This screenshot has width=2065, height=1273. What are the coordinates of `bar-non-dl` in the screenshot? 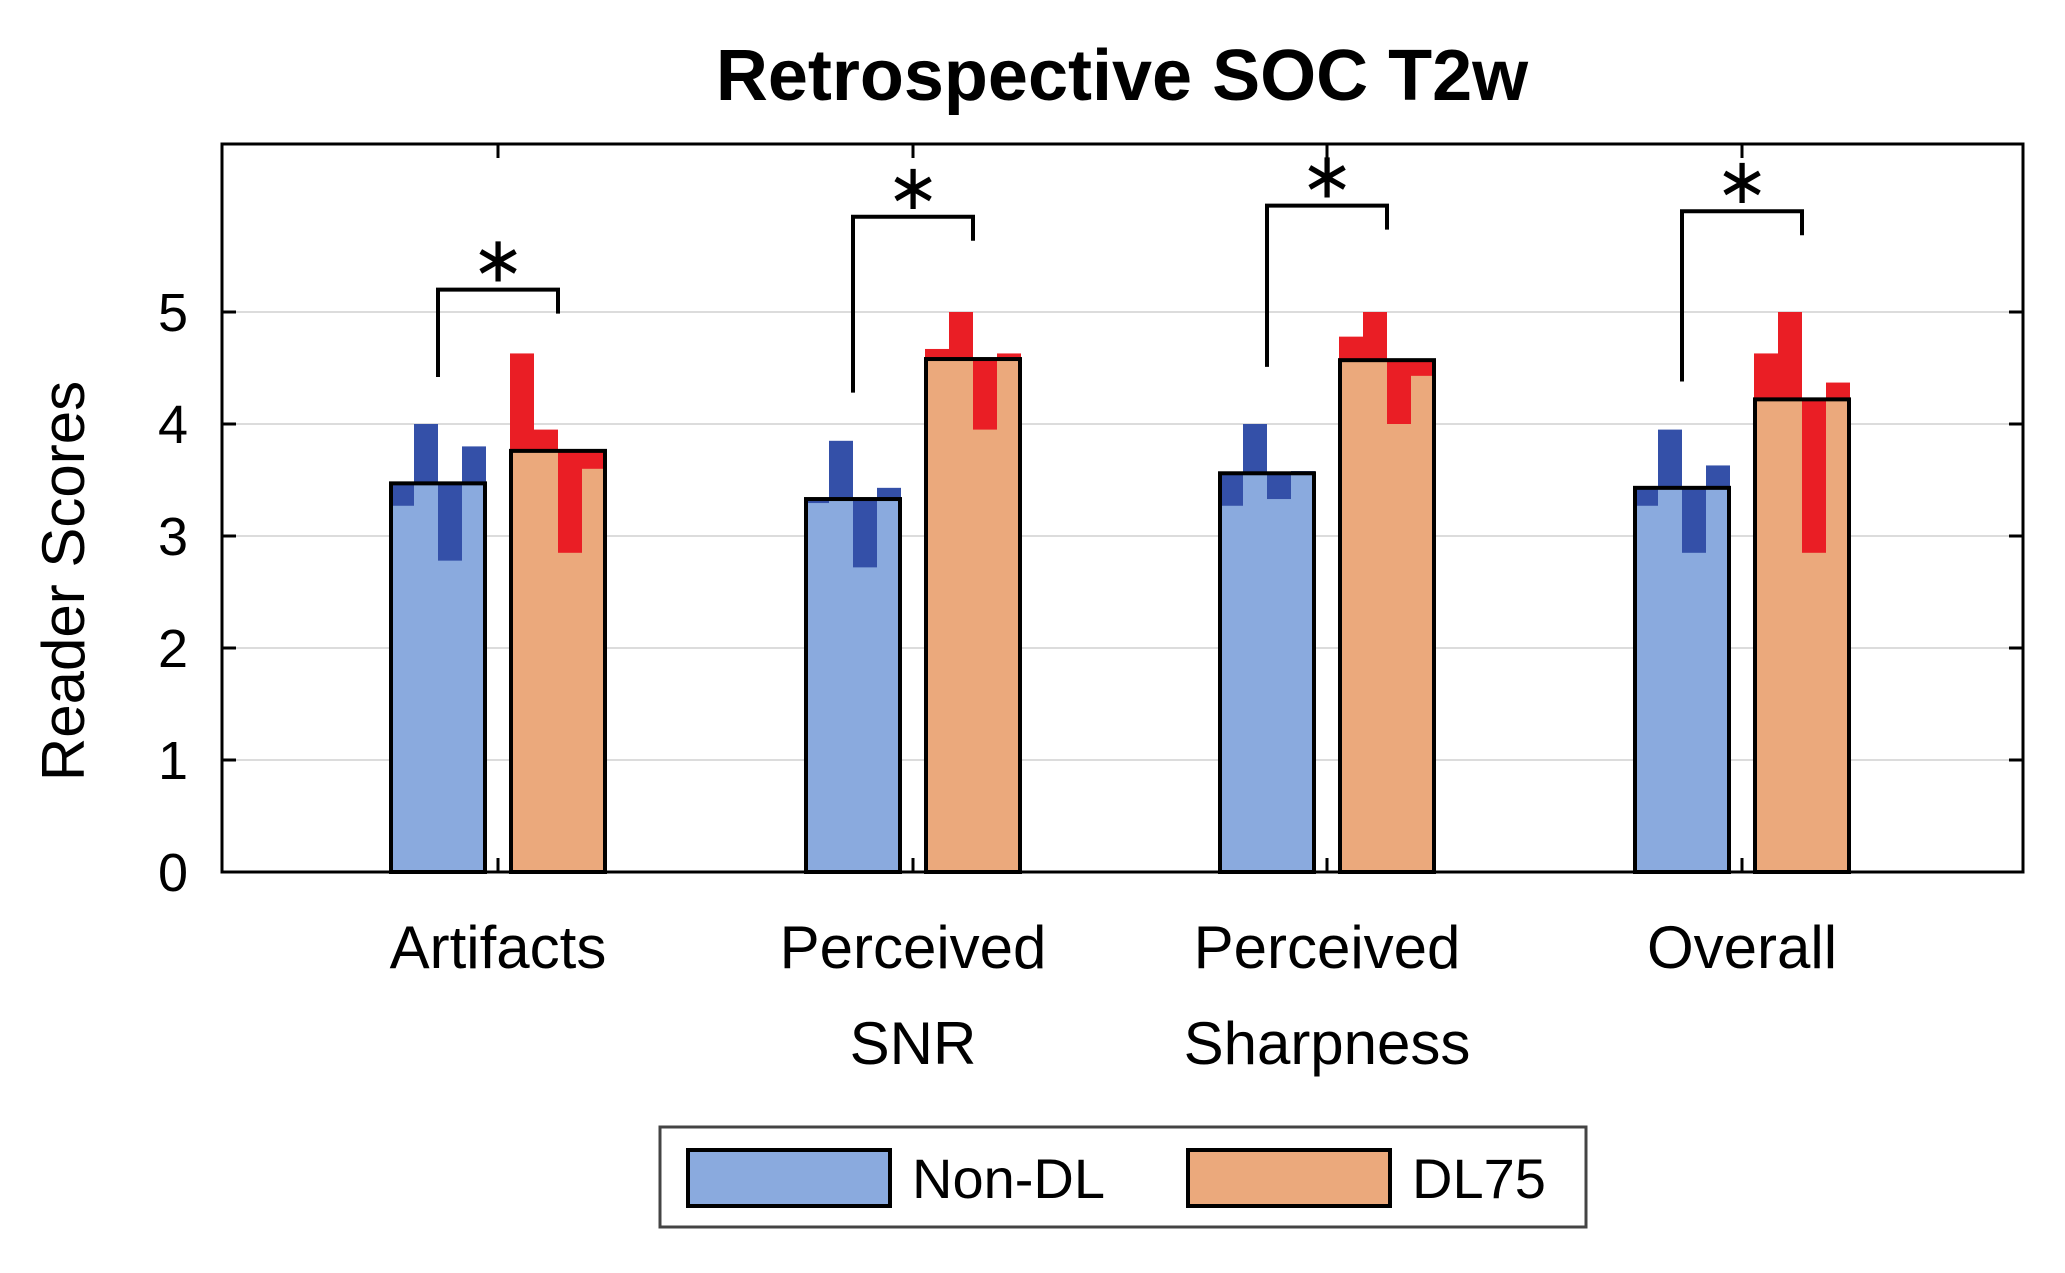 It's located at (1267, 672).